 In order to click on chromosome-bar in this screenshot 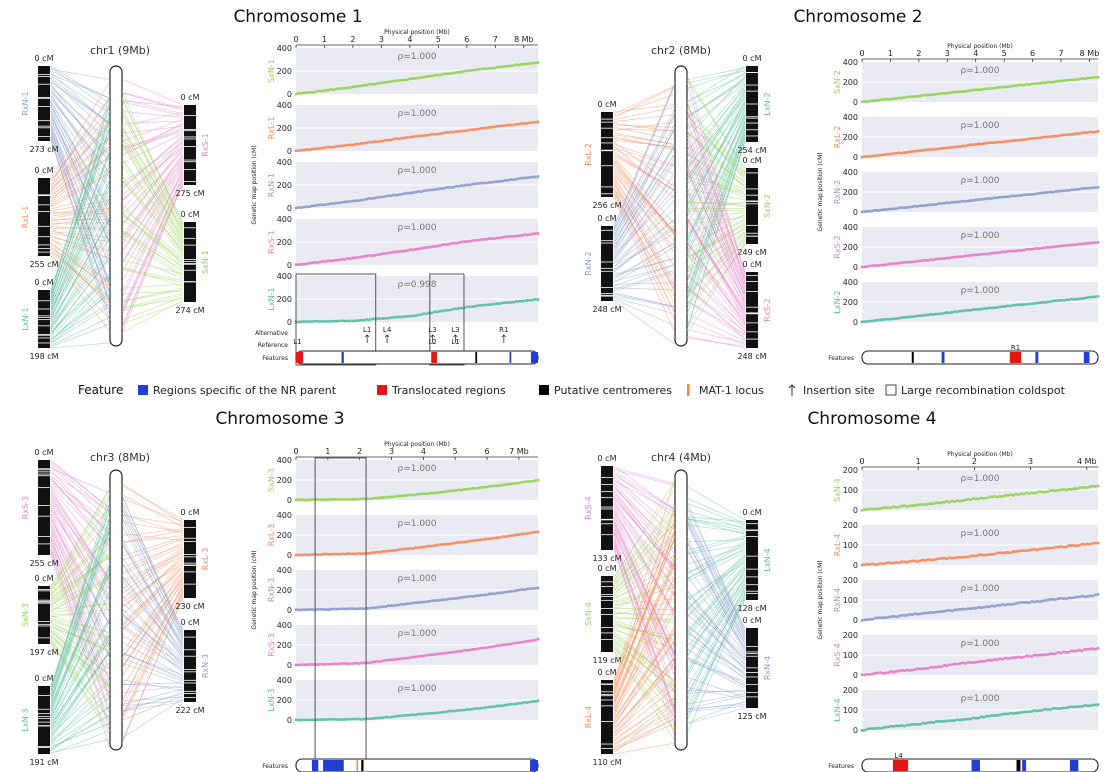, I will do `click(116, 610)`.